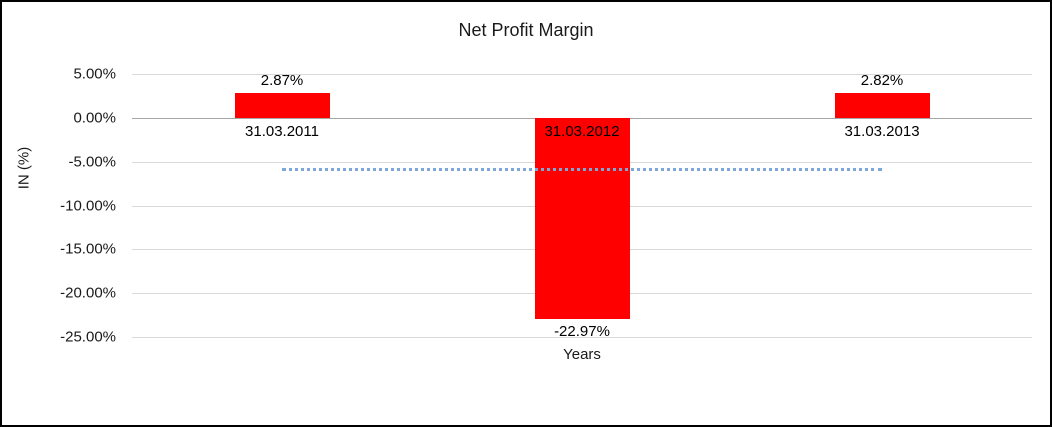  Describe the element at coordinates (882, 81) in the screenshot. I see `bar-value-label: 2.82%` at that location.